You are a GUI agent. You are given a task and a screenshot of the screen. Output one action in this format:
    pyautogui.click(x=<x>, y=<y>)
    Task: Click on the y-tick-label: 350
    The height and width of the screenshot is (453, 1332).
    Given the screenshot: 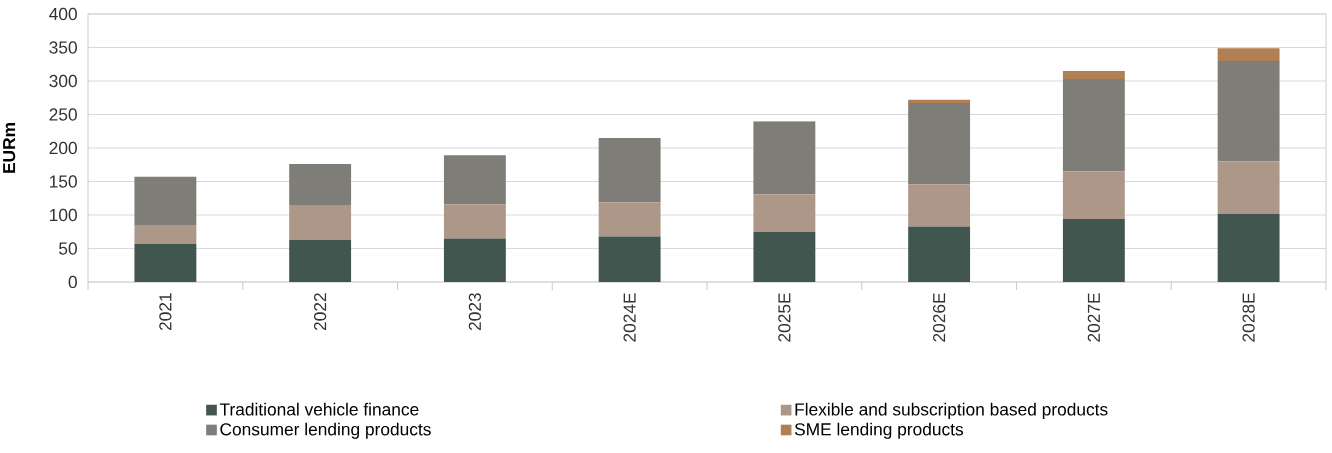 What is the action you would take?
    pyautogui.click(x=63, y=47)
    